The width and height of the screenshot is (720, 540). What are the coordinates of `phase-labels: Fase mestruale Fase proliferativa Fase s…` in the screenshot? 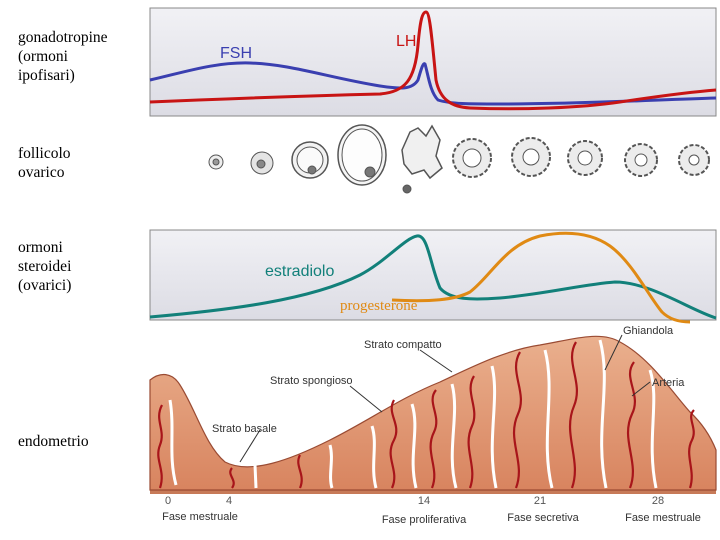 It's located at (431, 518).